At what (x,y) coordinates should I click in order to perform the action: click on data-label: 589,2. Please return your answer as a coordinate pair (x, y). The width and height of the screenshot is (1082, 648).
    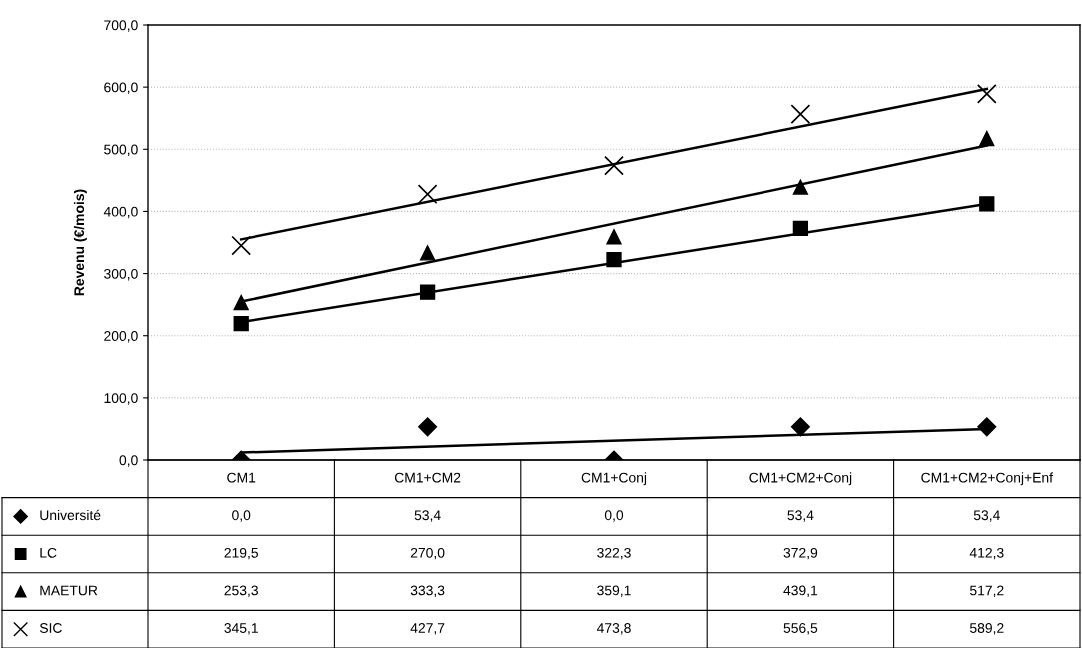
    Looking at the image, I should click on (986, 629).